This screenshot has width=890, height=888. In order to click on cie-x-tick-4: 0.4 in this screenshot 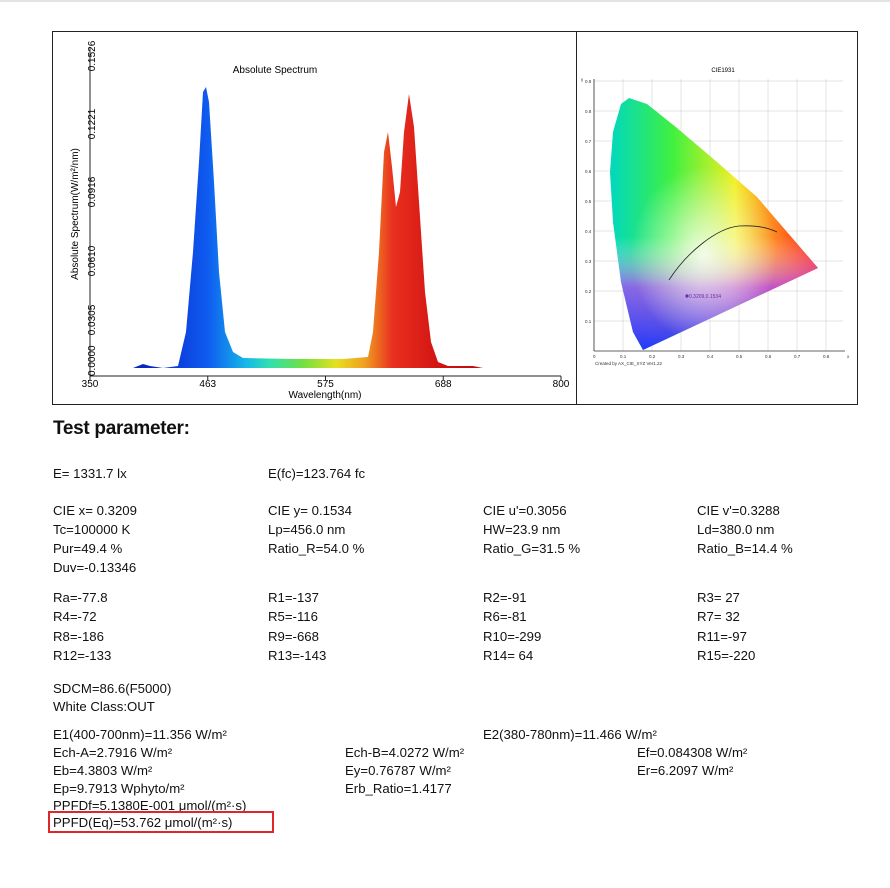, I will do `click(710, 356)`.